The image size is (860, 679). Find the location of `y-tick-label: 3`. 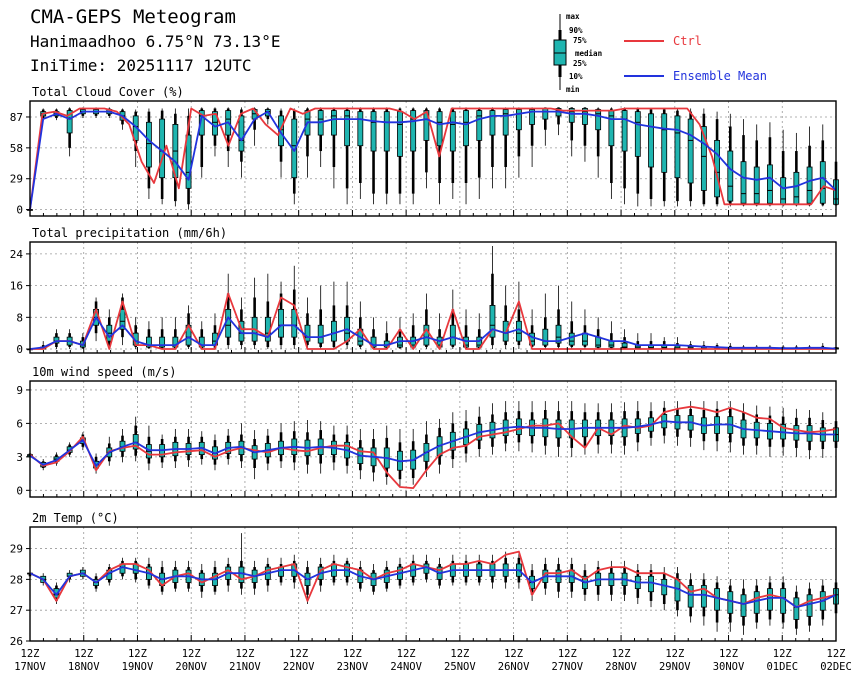

y-tick-label: 3 is located at coordinates (19, 457).